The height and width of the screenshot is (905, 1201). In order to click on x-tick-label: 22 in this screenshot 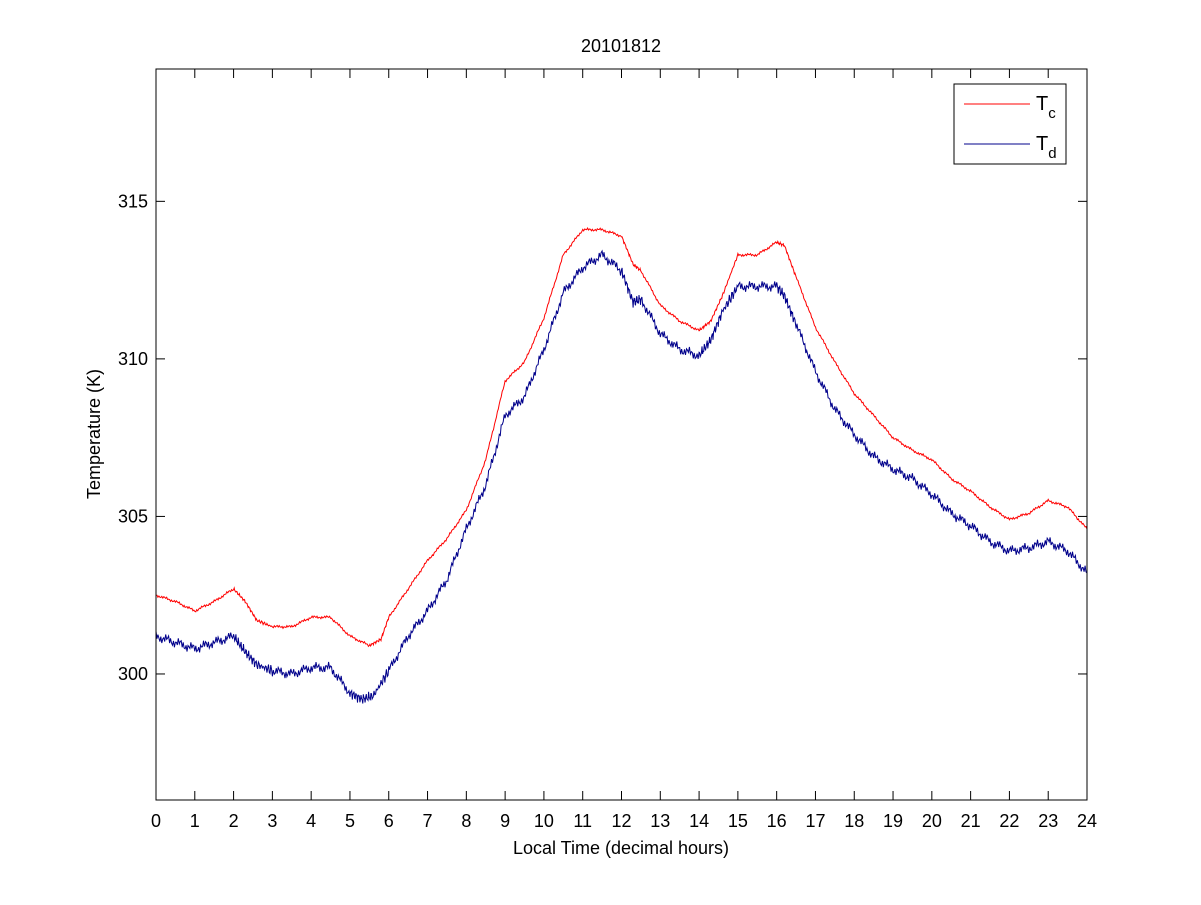, I will do `click(1009, 821)`.